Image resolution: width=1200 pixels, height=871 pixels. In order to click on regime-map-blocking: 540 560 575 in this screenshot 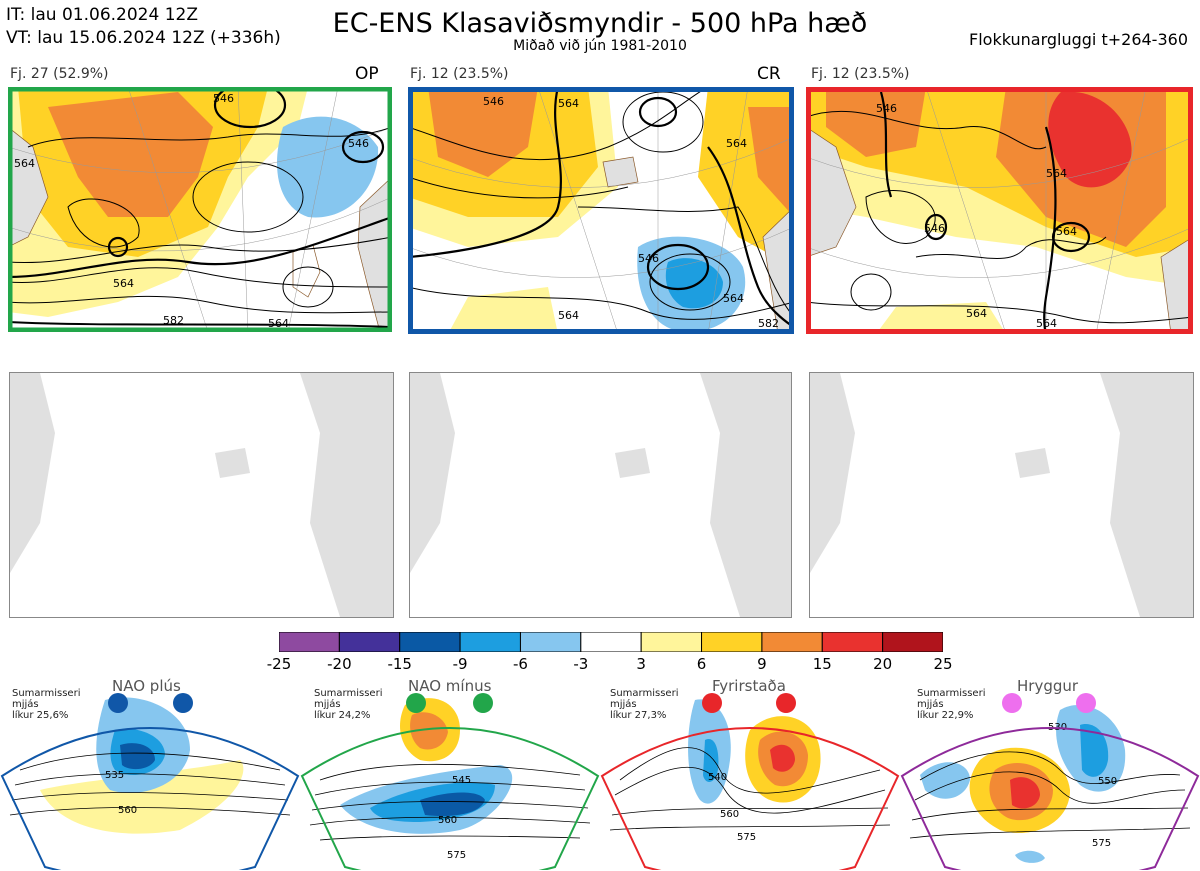, I will do `click(750, 780)`.